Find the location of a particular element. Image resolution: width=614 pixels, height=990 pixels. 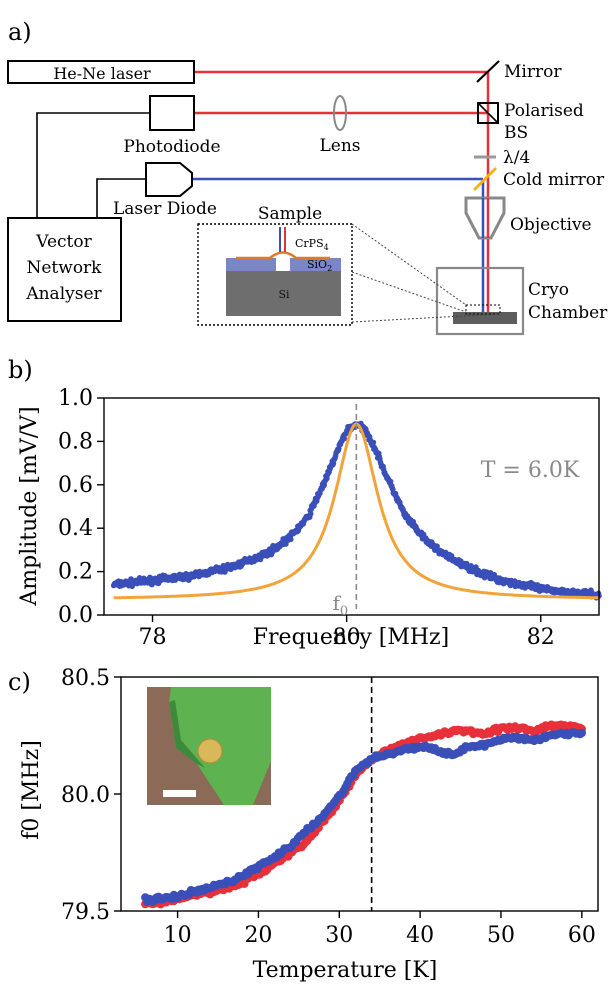

chart-b-points is located at coordinates (356, 510).